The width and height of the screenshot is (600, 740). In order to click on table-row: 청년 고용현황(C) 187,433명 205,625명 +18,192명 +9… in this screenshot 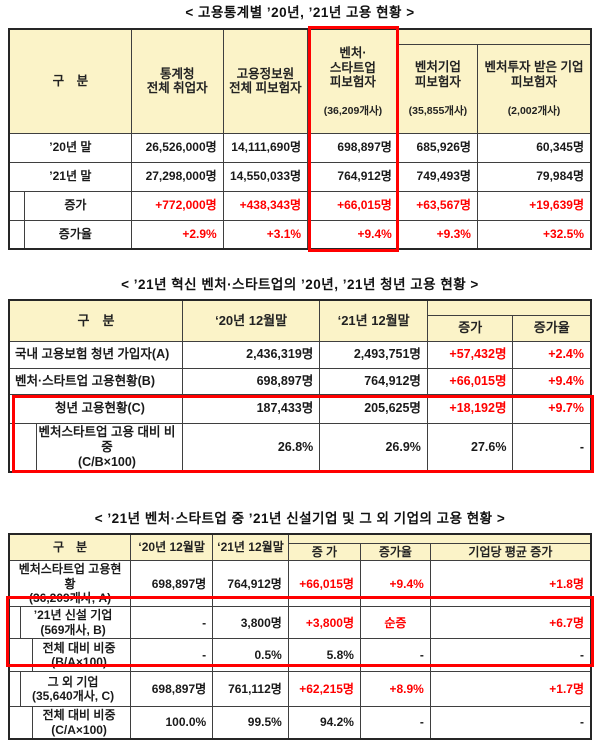, I will do `click(300, 408)`.